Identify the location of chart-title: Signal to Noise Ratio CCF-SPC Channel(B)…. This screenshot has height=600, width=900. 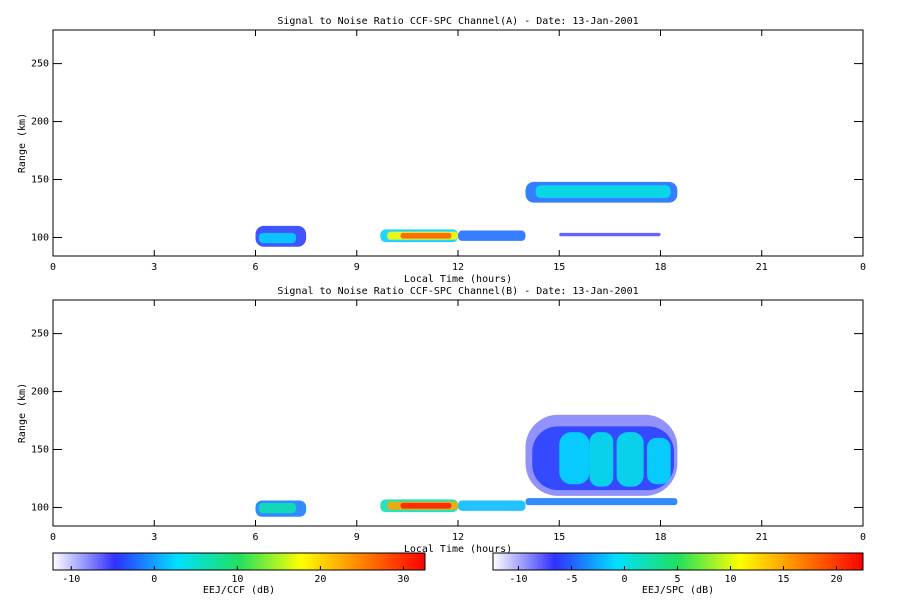
(457, 291).